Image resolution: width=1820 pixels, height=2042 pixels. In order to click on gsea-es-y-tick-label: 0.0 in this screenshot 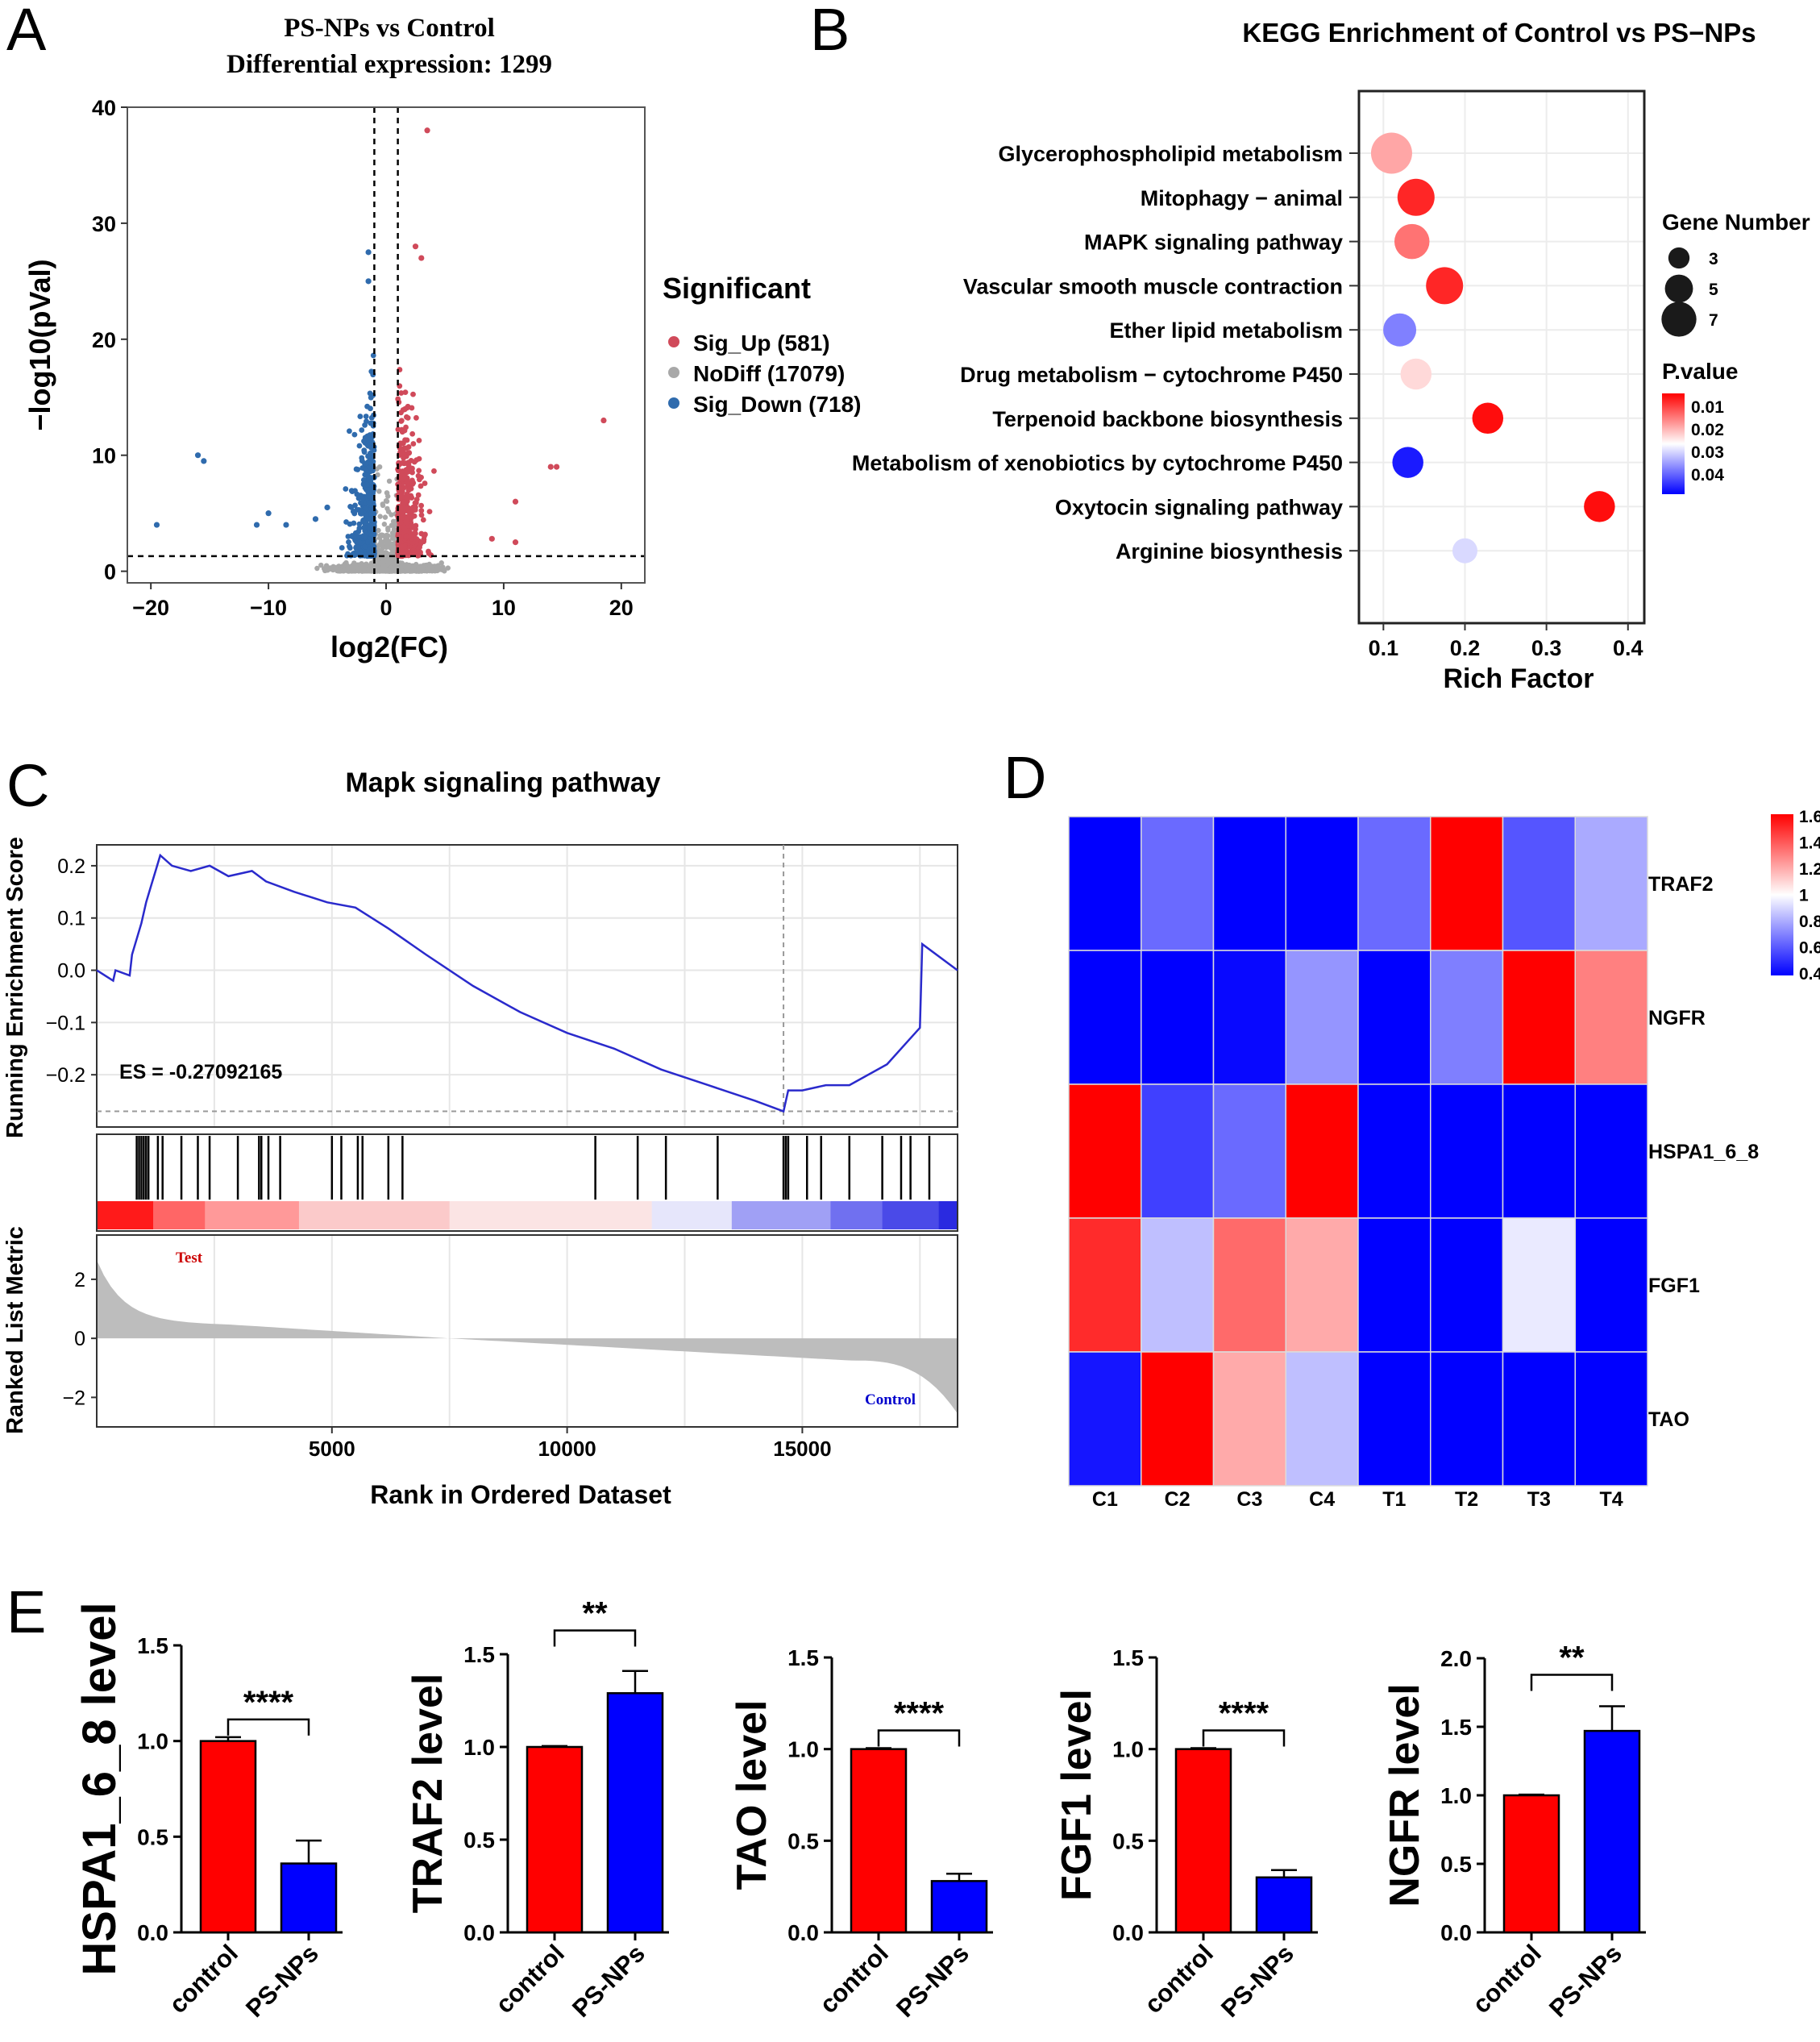, I will do `click(71, 971)`.